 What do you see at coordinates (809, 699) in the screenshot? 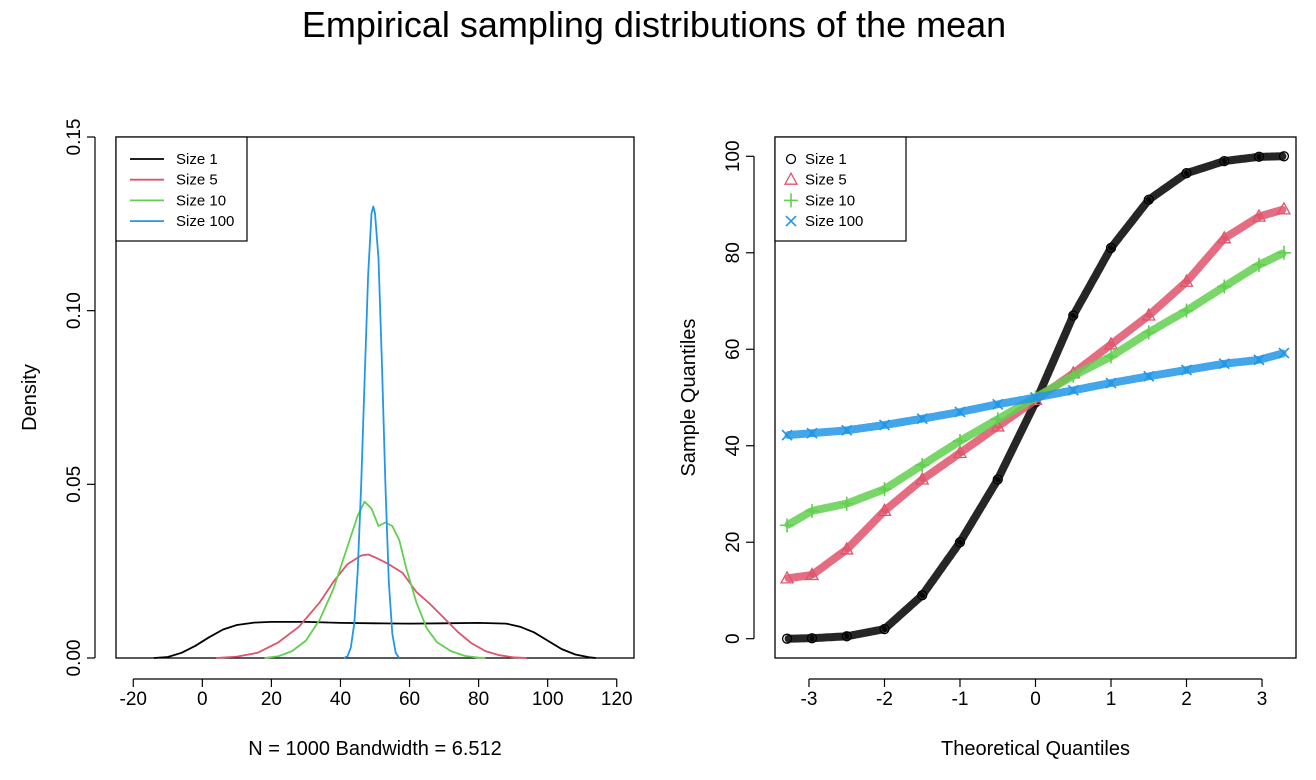
I see `x-tick-label: -3` at bounding box center [809, 699].